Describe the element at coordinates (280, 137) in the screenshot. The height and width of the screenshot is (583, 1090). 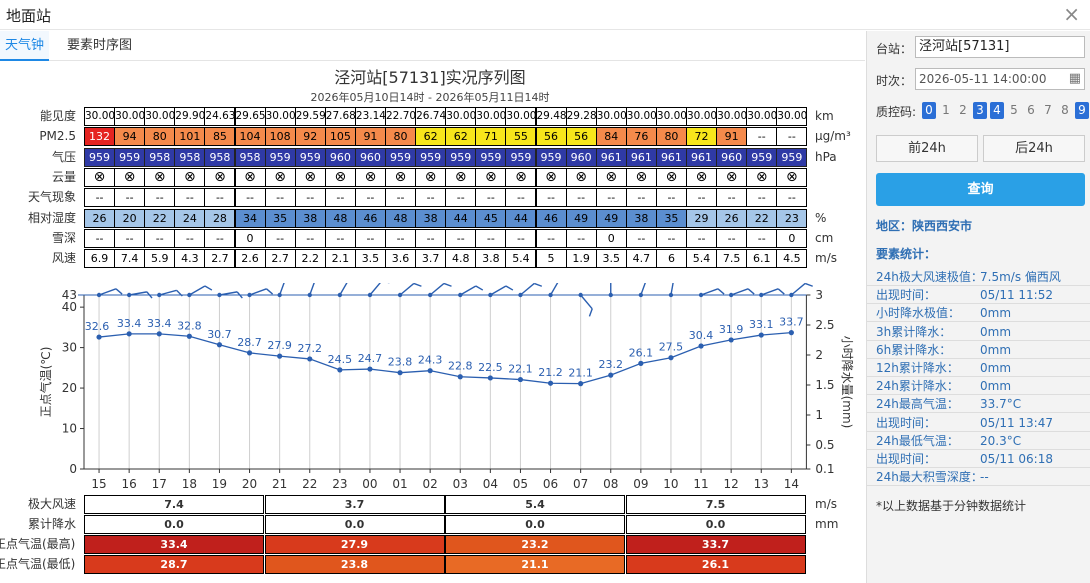
I see `pm25-cell: 108` at that location.